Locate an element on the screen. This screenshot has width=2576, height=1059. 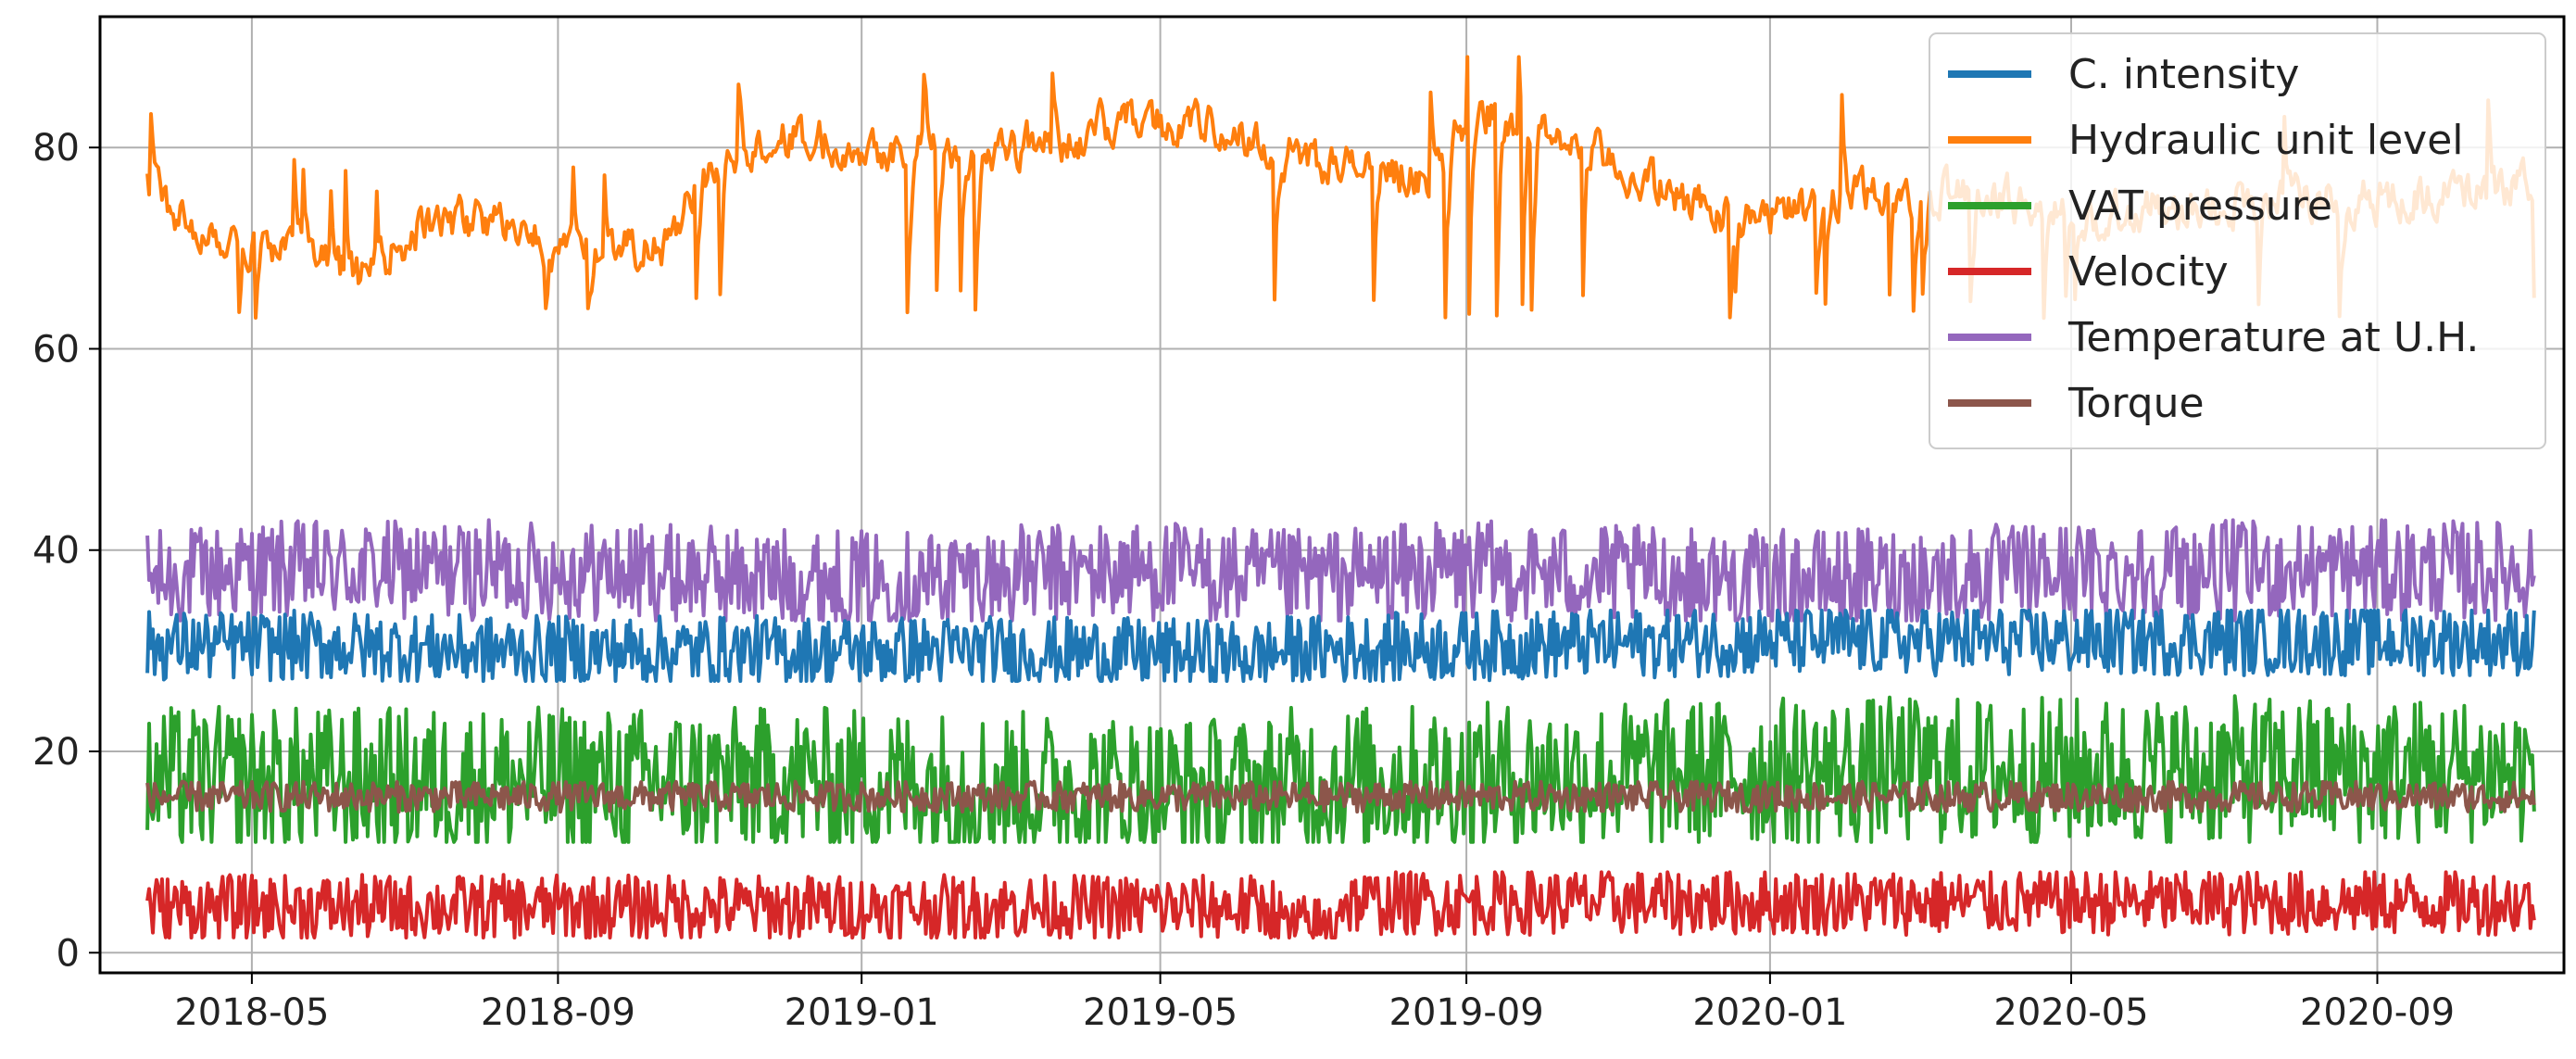
x-tick-label: 2019-05 is located at coordinates (1160, 1013).